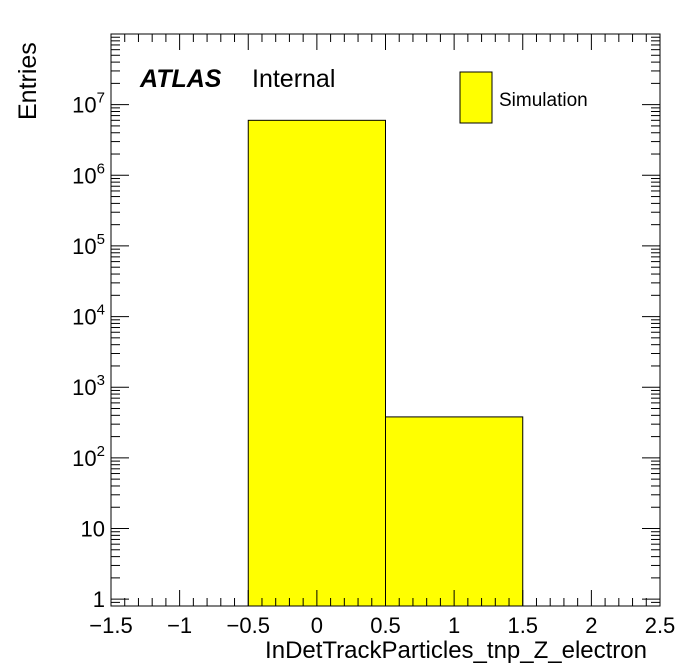  I want to click on y-tick-label: 1, so click(99, 599).